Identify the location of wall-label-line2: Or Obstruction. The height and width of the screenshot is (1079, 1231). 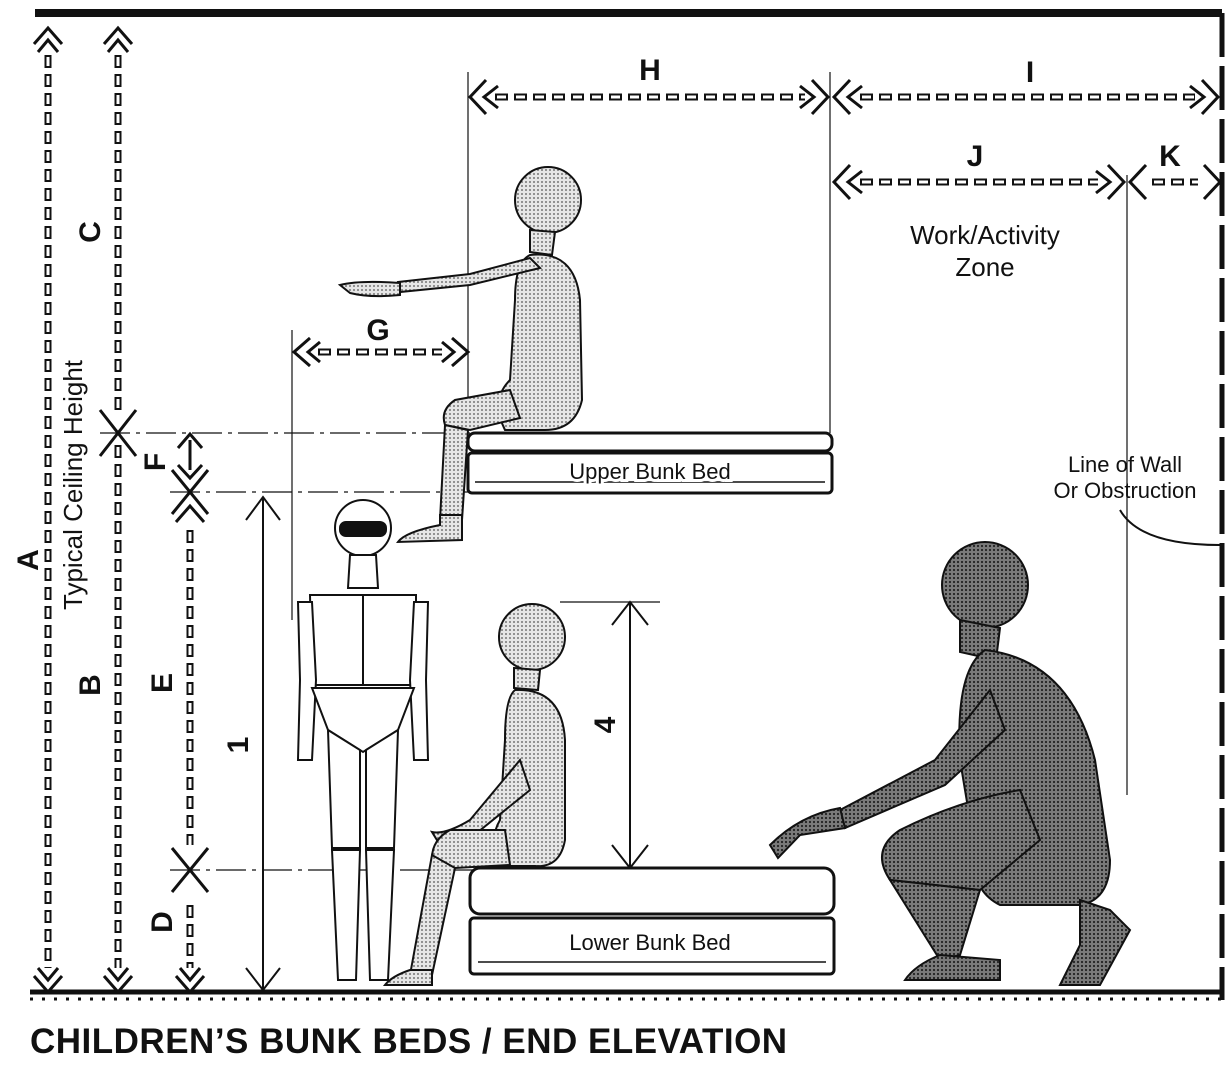
(1124, 490).